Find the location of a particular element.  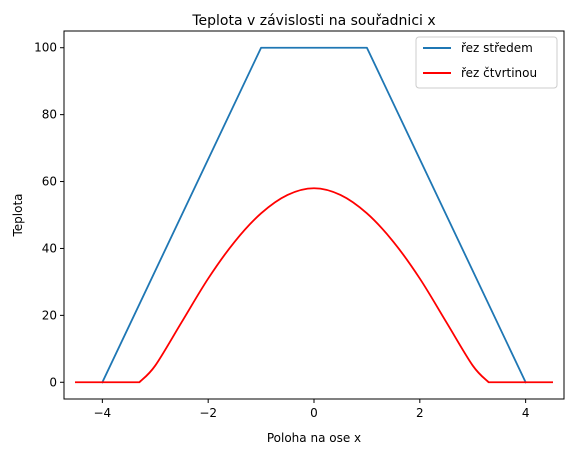

x-tick-label: −2 is located at coordinates (208, 413).